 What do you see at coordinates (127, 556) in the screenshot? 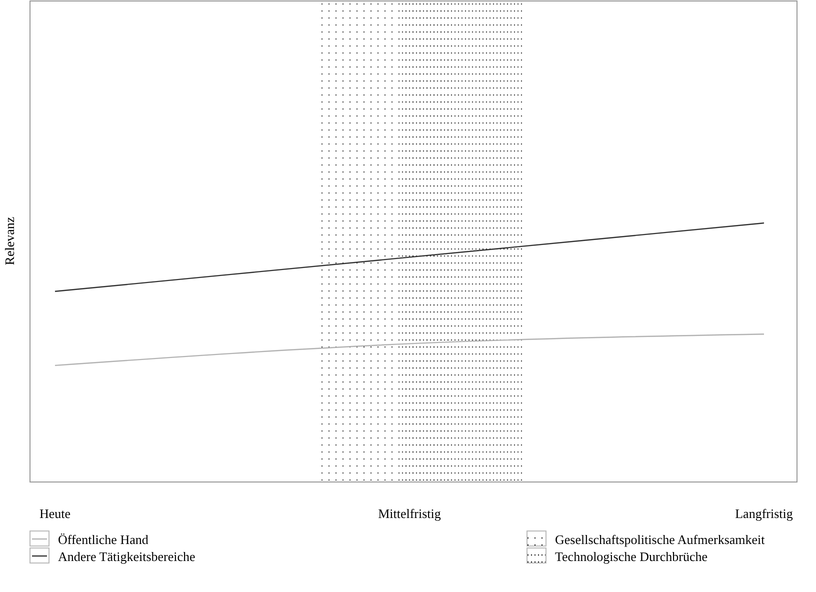
I see `legend-label: Andere Tätigkeitsbereiche` at bounding box center [127, 556].